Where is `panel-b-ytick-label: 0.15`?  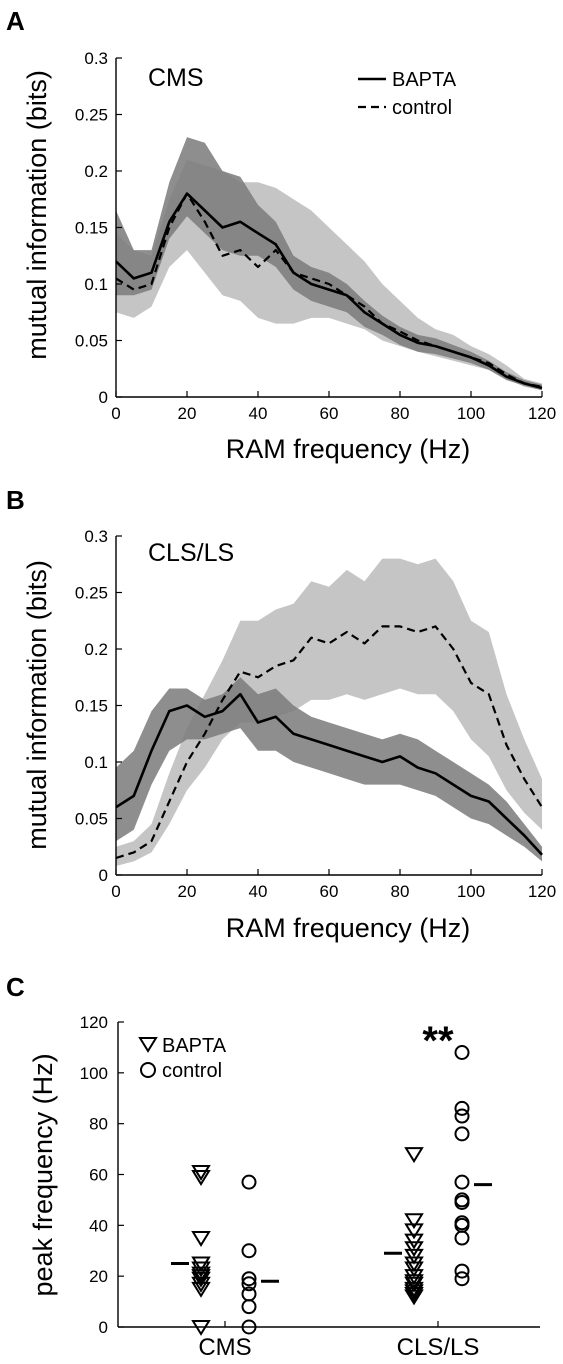 panel-b-ytick-label: 0.15 is located at coordinates (91, 706).